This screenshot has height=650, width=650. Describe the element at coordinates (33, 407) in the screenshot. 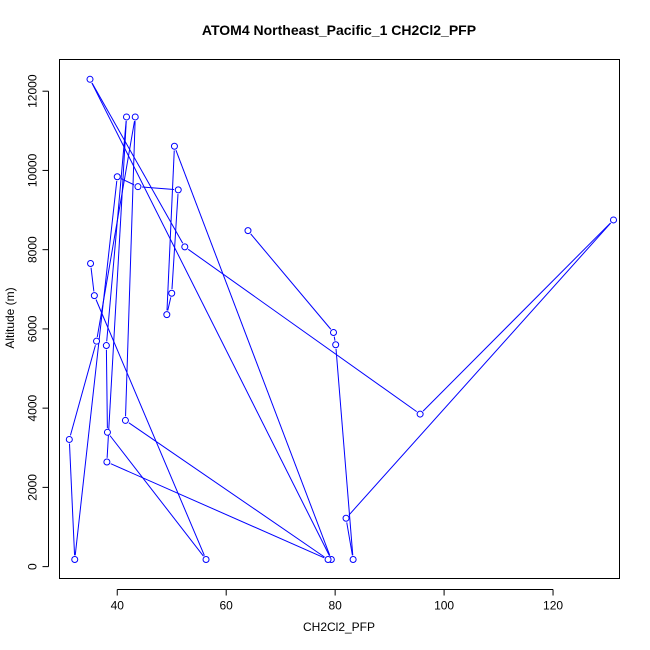

I see `y-tick-label: 4000` at that location.